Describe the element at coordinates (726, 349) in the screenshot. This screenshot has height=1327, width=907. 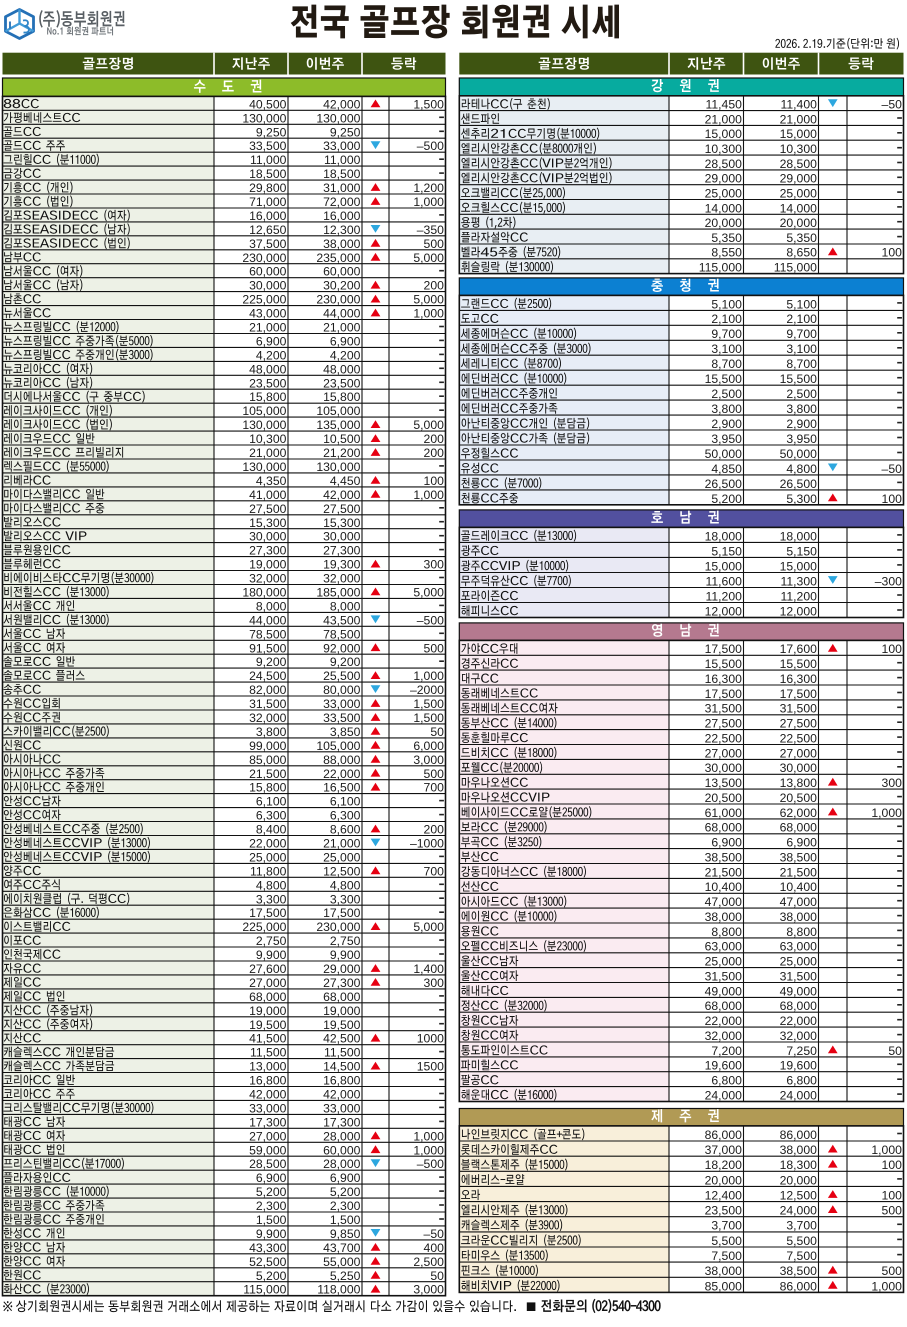
I see `svg-text: 3,100` at that location.